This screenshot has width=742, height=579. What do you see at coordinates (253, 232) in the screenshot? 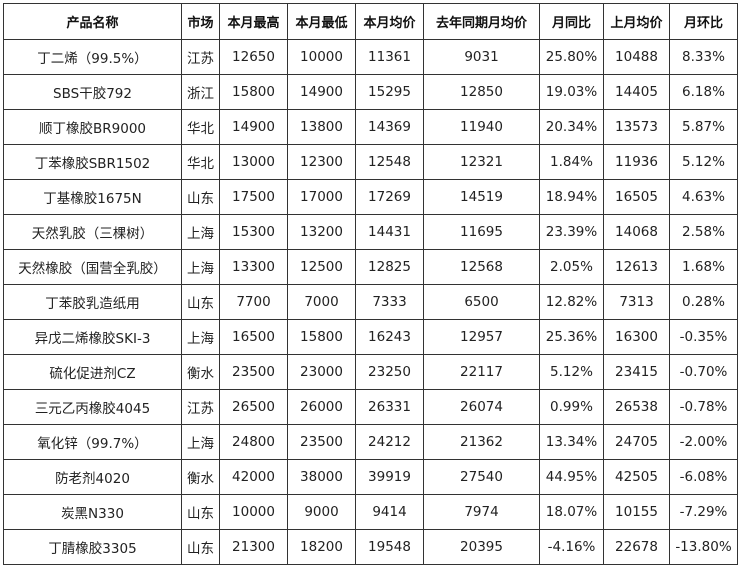
I see `month-high-cell: 15300` at bounding box center [253, 232].